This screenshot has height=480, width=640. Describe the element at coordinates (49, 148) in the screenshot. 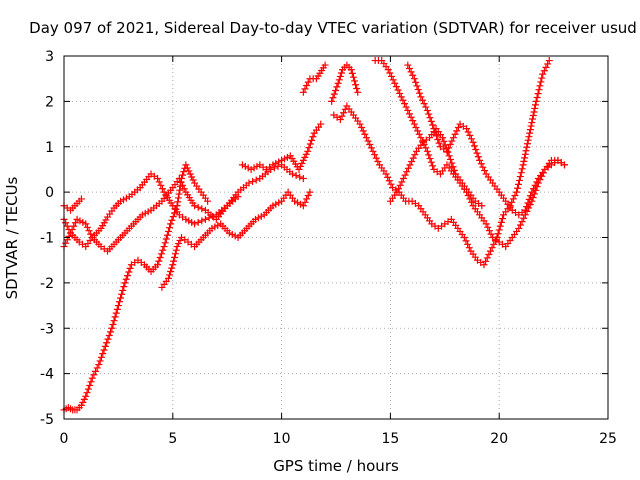

I see `y-tick-label: 1` at that location.